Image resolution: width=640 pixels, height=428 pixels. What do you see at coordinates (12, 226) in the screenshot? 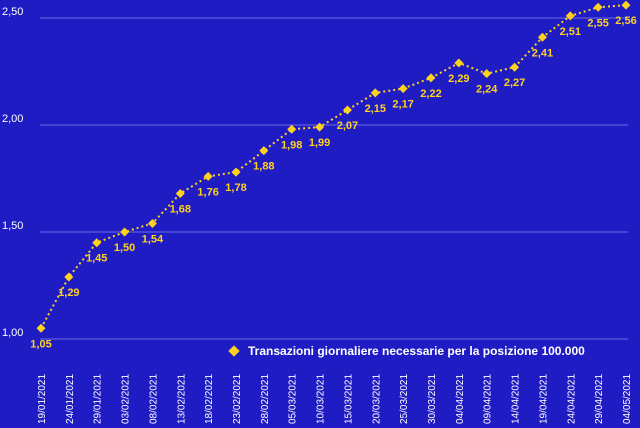
I see `y-tick-label: 1,50` at bounding box center [12, 226].